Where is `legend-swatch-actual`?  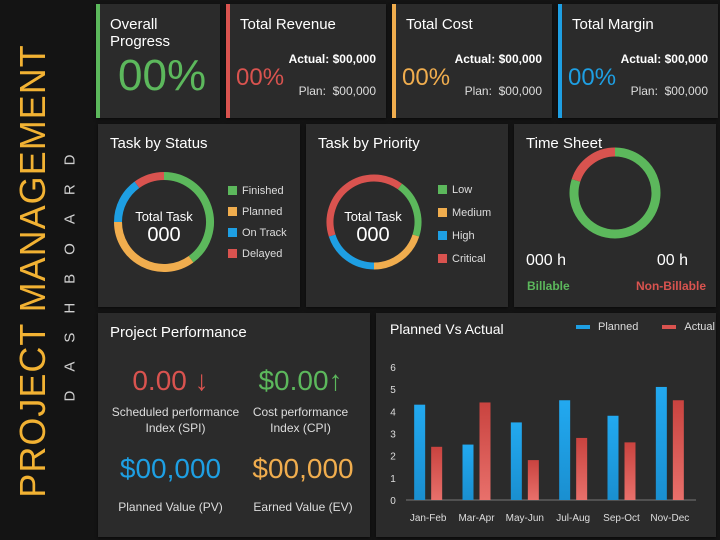
legend-swatch-actual is located at coordinates (669, 327).